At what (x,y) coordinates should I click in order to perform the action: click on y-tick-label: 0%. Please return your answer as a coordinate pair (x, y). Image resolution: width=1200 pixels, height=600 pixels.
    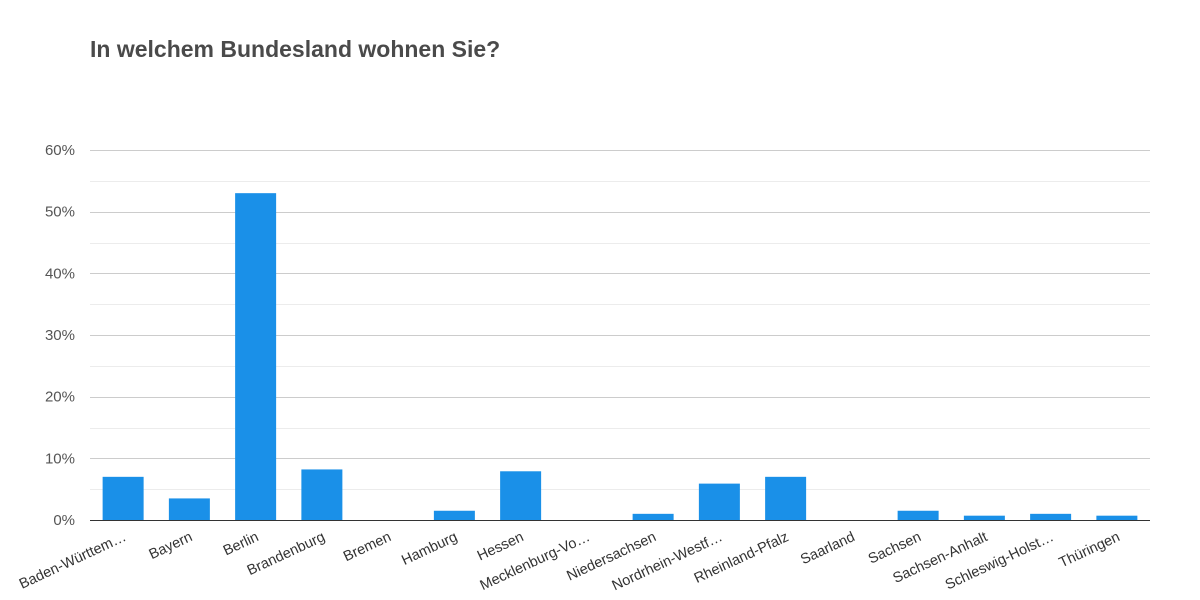
    Looking at the image, I should click on (64, 520).